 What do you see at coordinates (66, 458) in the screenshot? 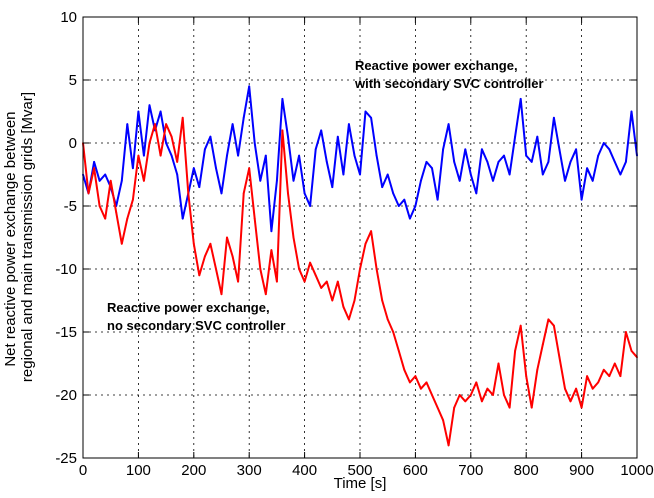
I see `y-tick-label: -25` at bounding box center [66, 458].